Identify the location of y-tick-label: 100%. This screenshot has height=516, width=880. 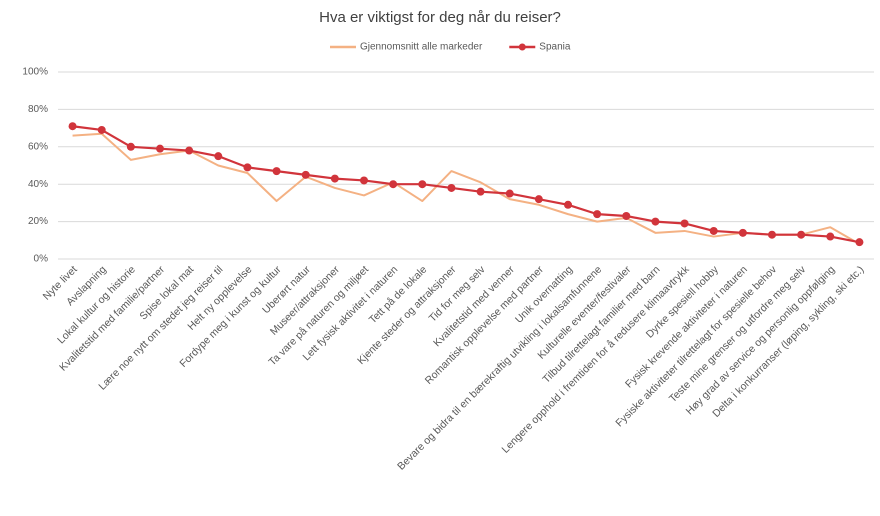
(35, 72).